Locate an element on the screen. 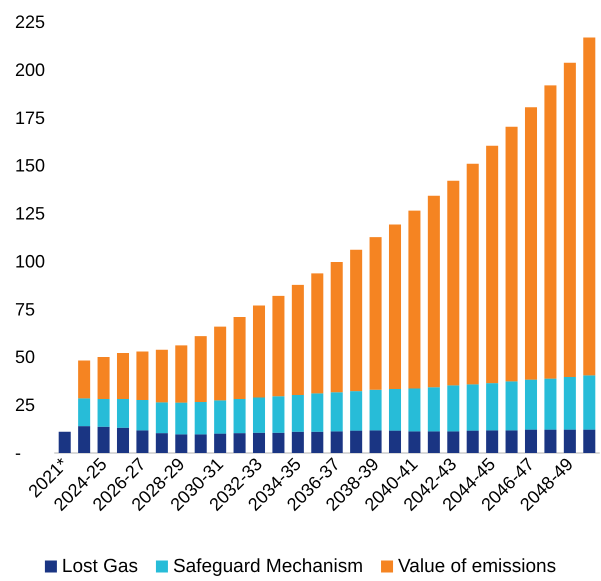  y-tick-label: 175 is located at coordinates (30, 118).